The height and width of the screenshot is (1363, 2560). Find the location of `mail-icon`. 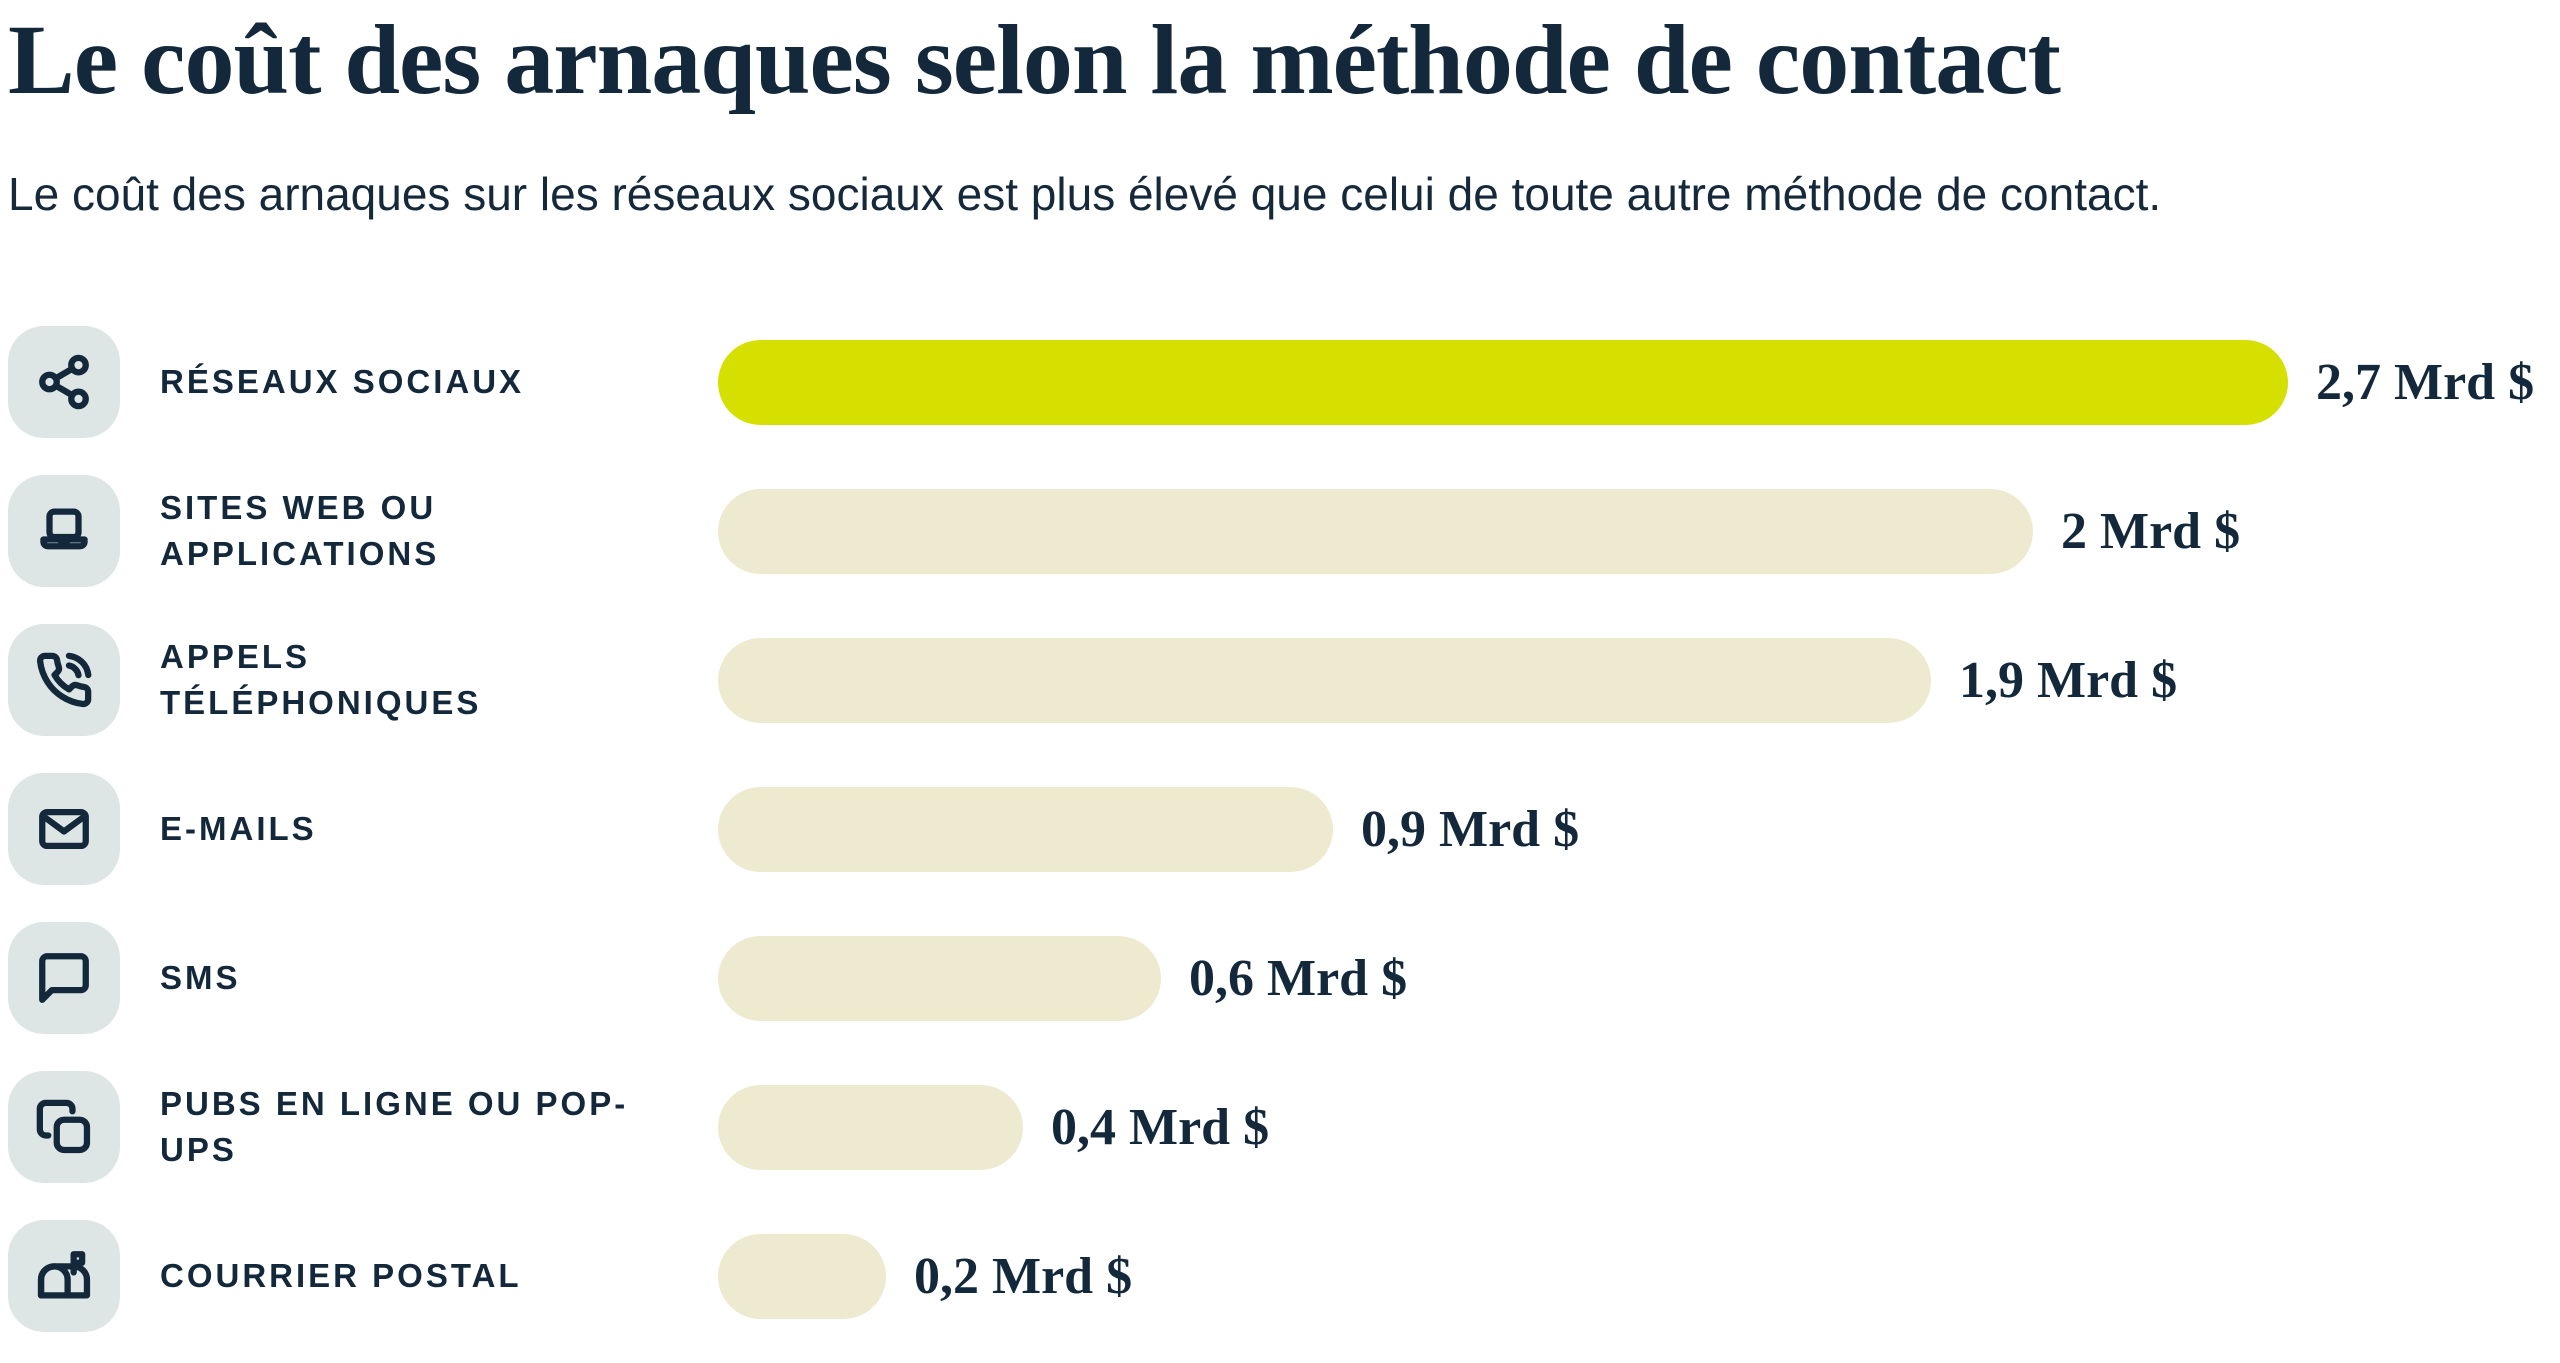

mail-icon is located at coordinates (64, 829).